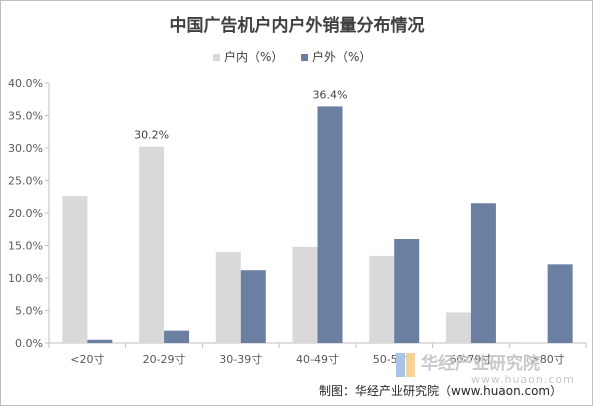  Describe the element at coordinates (317, 359) in the screenshot. I see `x-tick-label: 40-49寸` at that location.